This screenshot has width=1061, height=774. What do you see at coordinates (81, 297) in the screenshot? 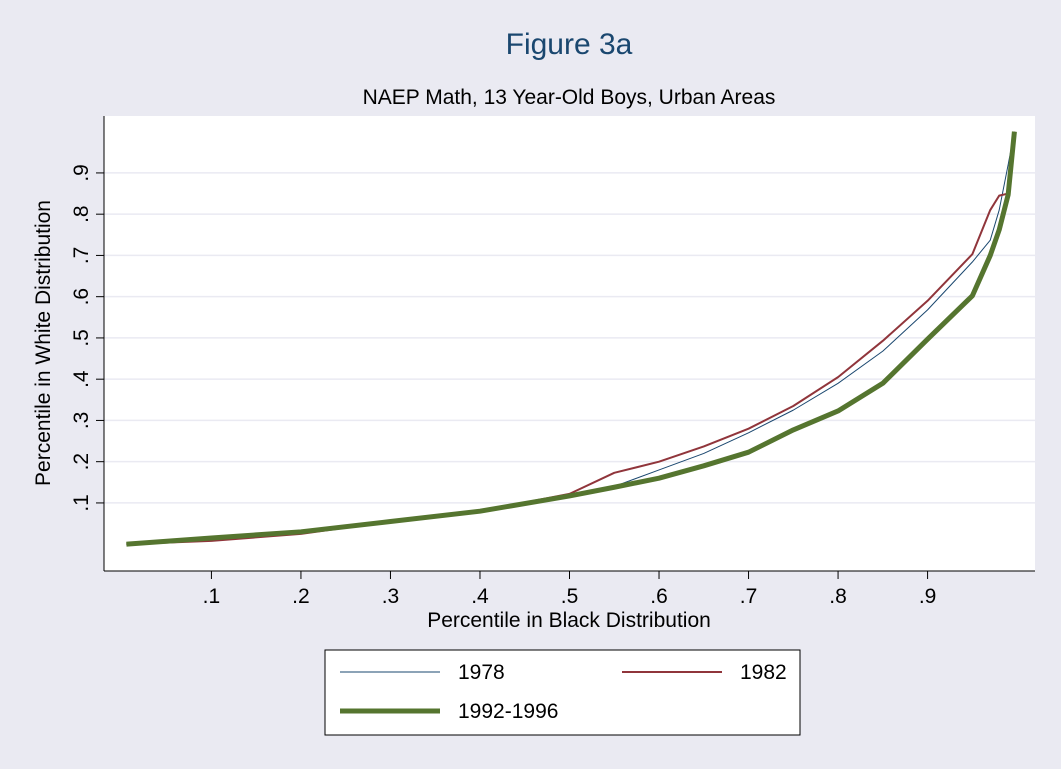
I see `y-tick-label: .6` at bounding box center [81, 297].